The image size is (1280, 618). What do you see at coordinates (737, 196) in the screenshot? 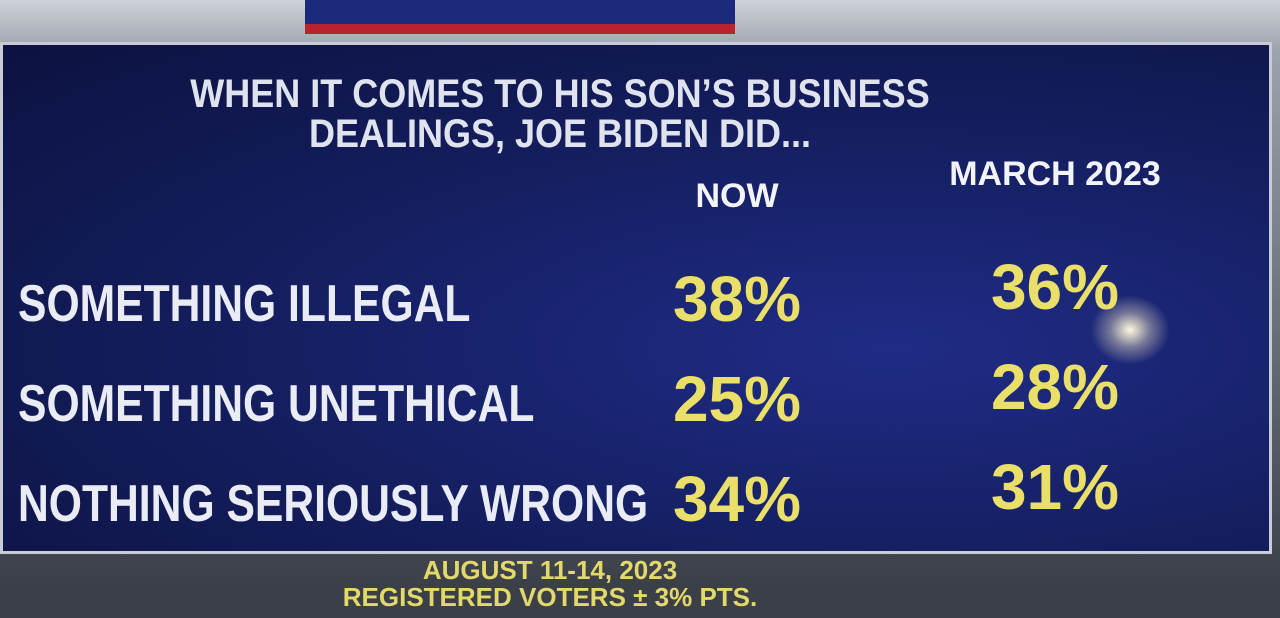
I see `column-header: NOW` at bounding box center [737, 196].